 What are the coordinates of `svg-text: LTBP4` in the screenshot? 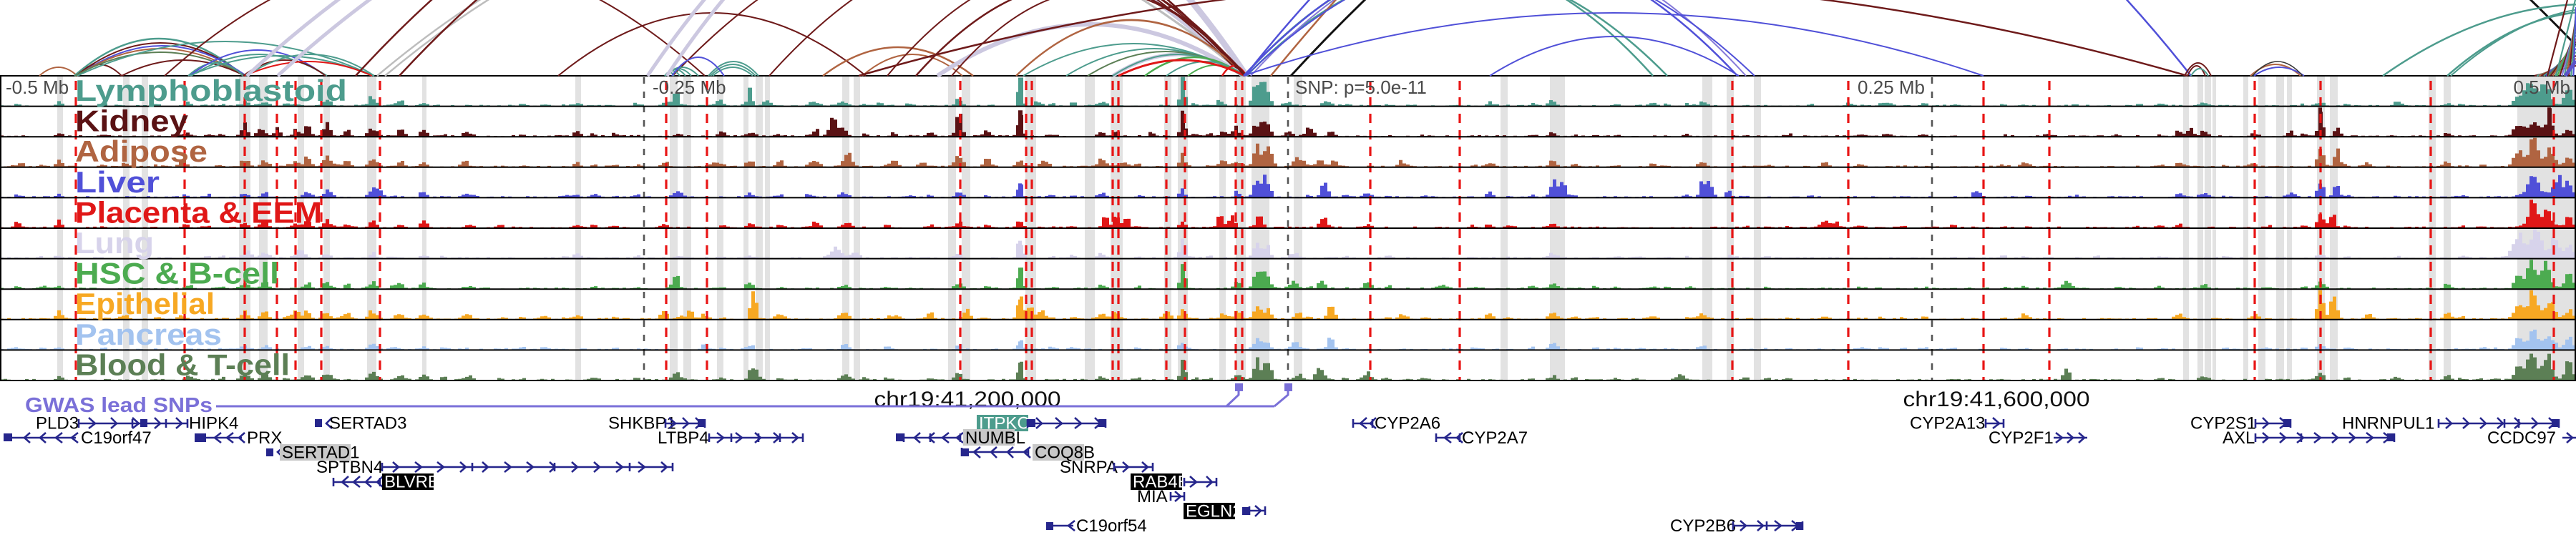 It's located at (683, 438).